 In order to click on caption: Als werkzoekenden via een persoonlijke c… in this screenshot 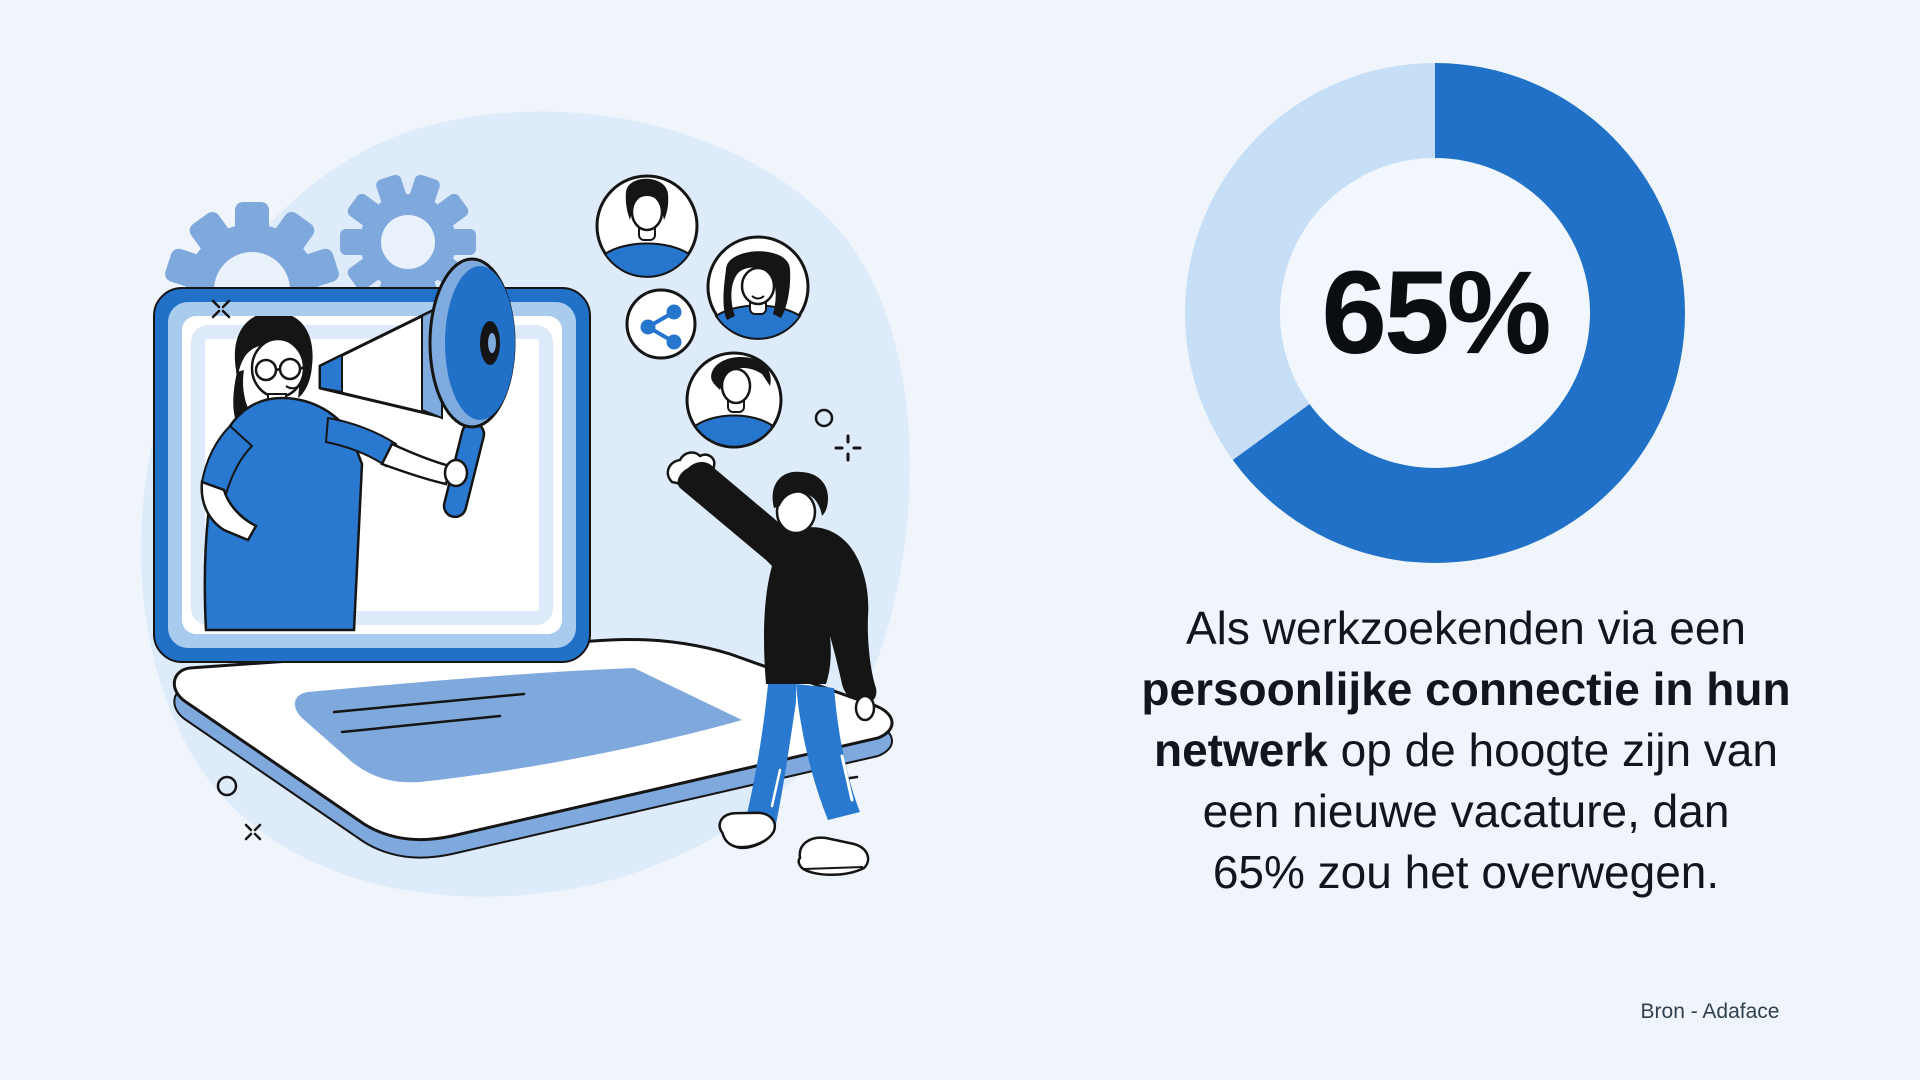, I will do `click(1466, 750)`.